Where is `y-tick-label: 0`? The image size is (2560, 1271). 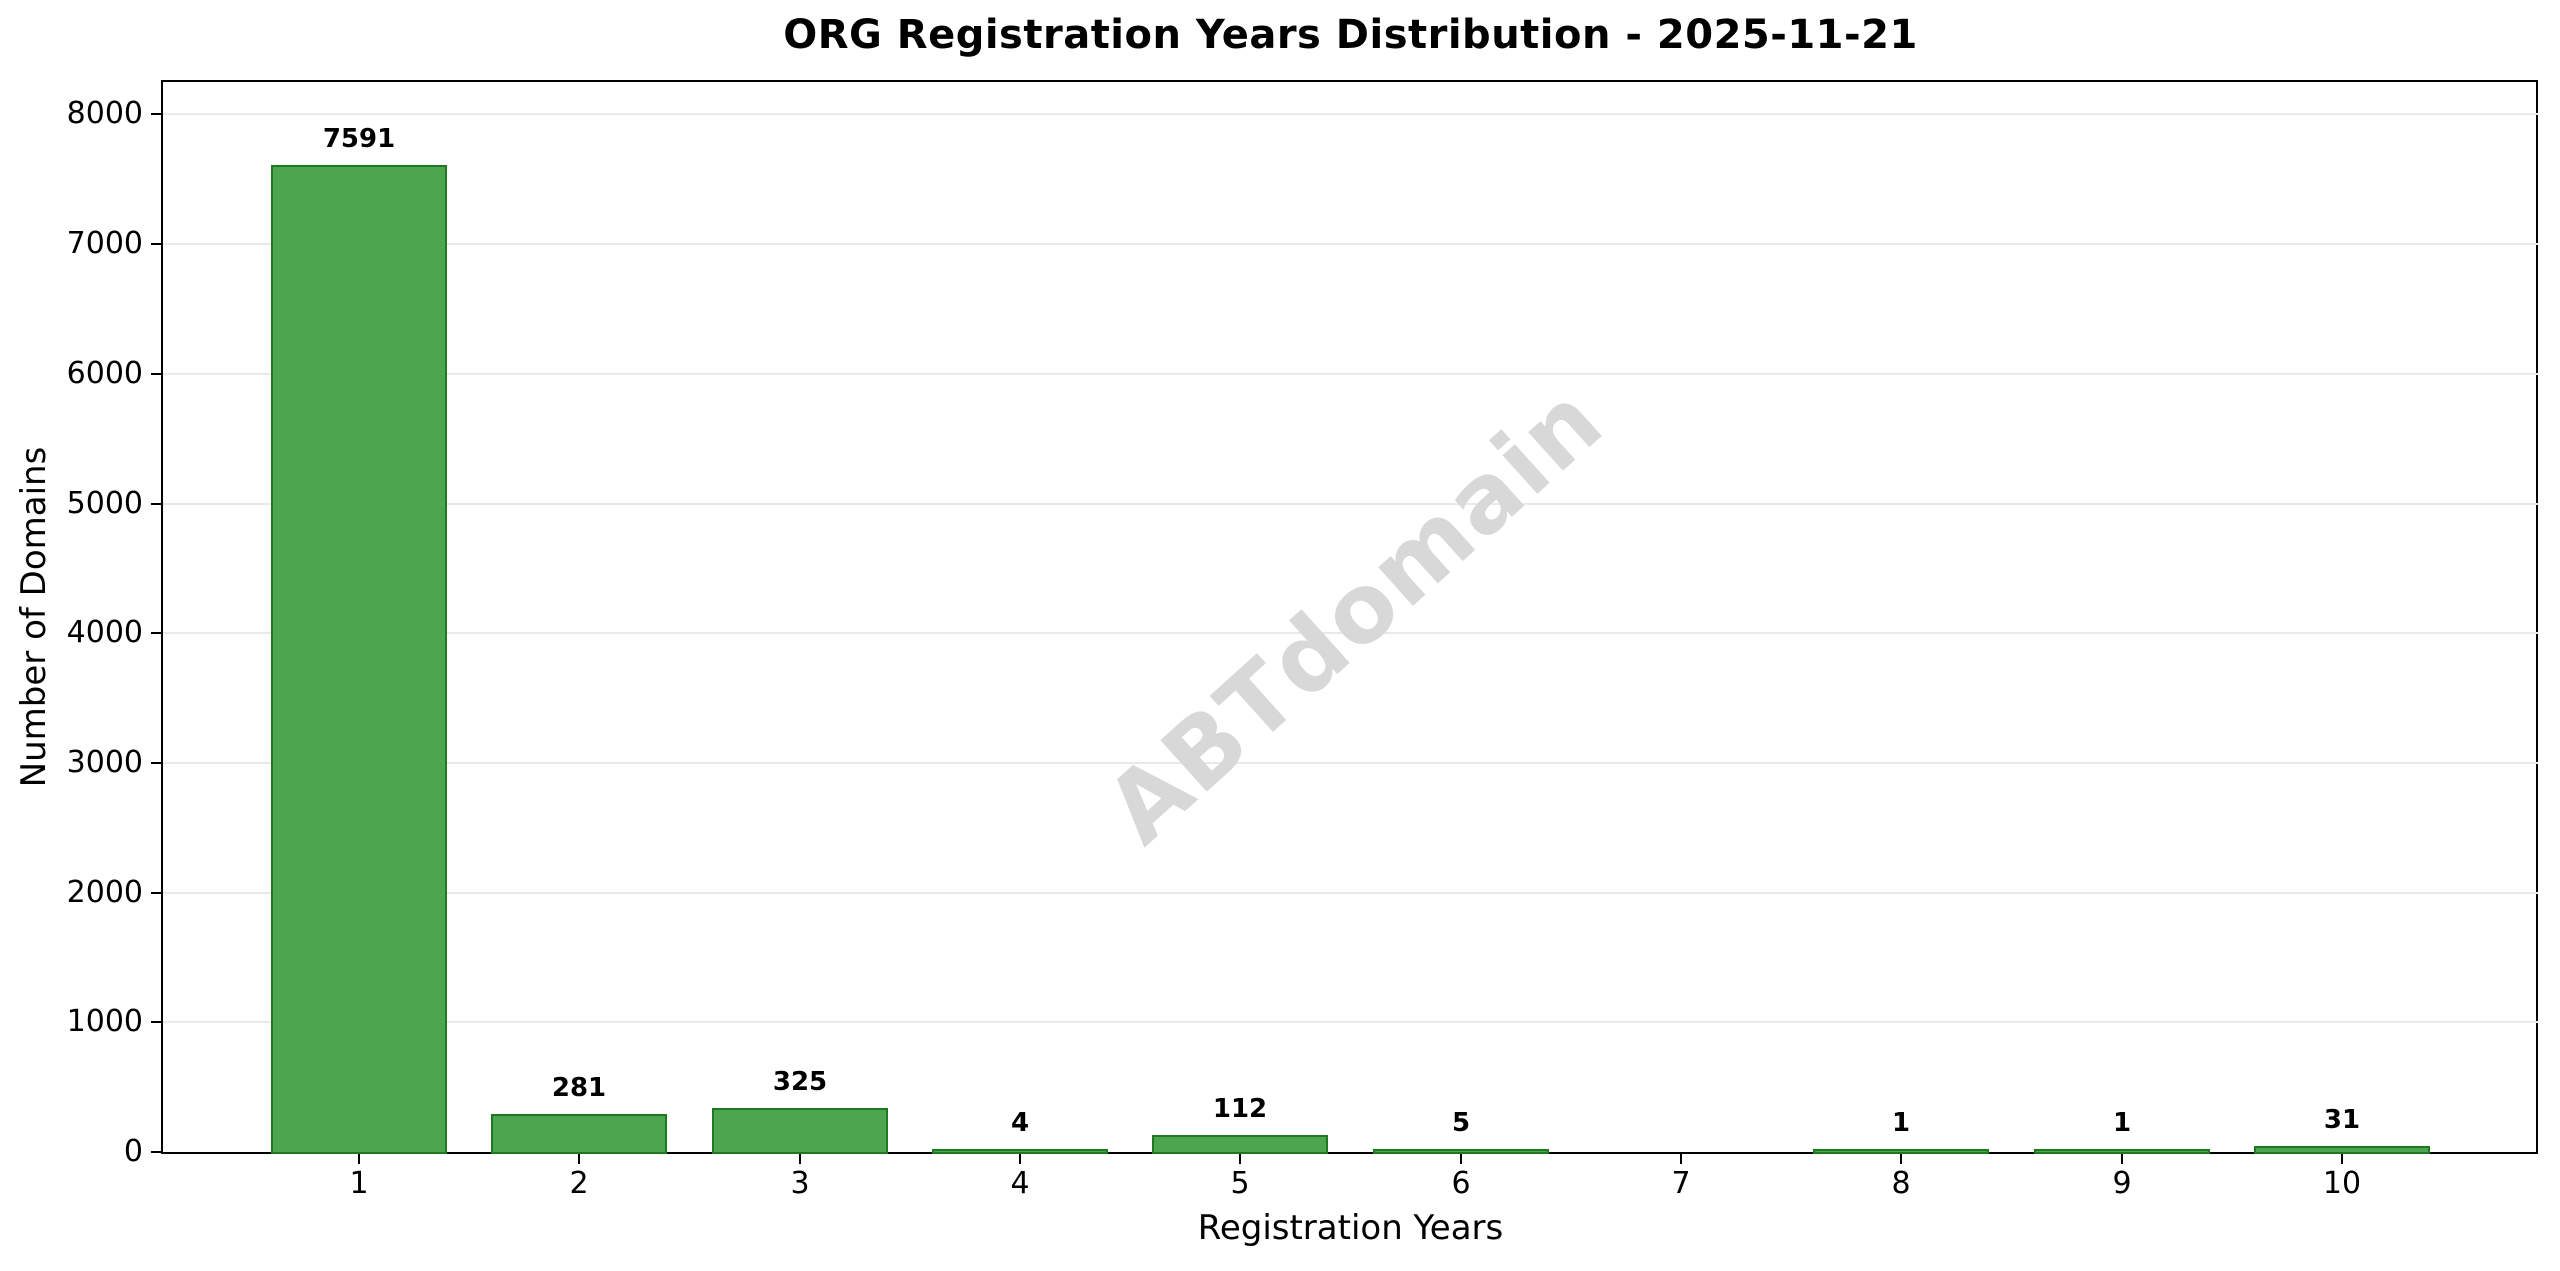
y-tick-label: 0 is located at coordinates (133, 1151).